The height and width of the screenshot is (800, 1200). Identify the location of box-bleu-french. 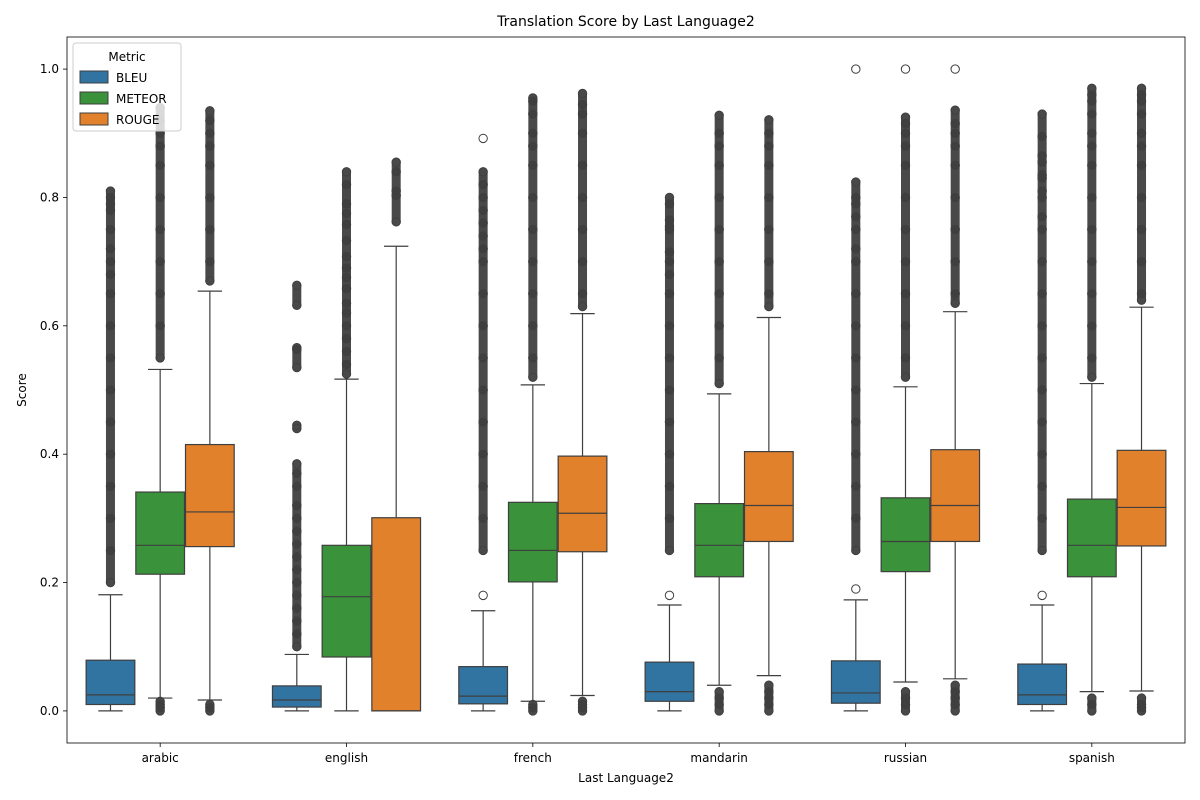
(483, 422).